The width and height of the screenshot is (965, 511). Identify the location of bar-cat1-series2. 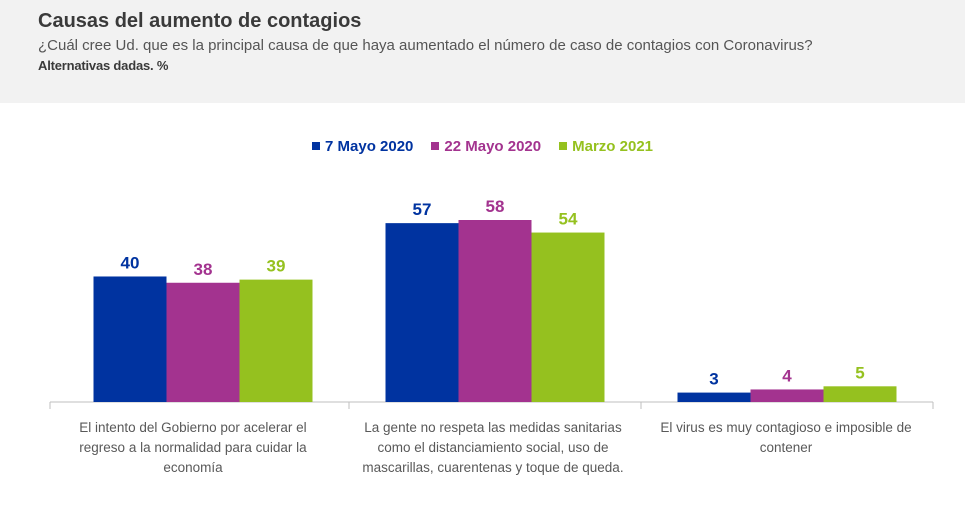
(203, 342).